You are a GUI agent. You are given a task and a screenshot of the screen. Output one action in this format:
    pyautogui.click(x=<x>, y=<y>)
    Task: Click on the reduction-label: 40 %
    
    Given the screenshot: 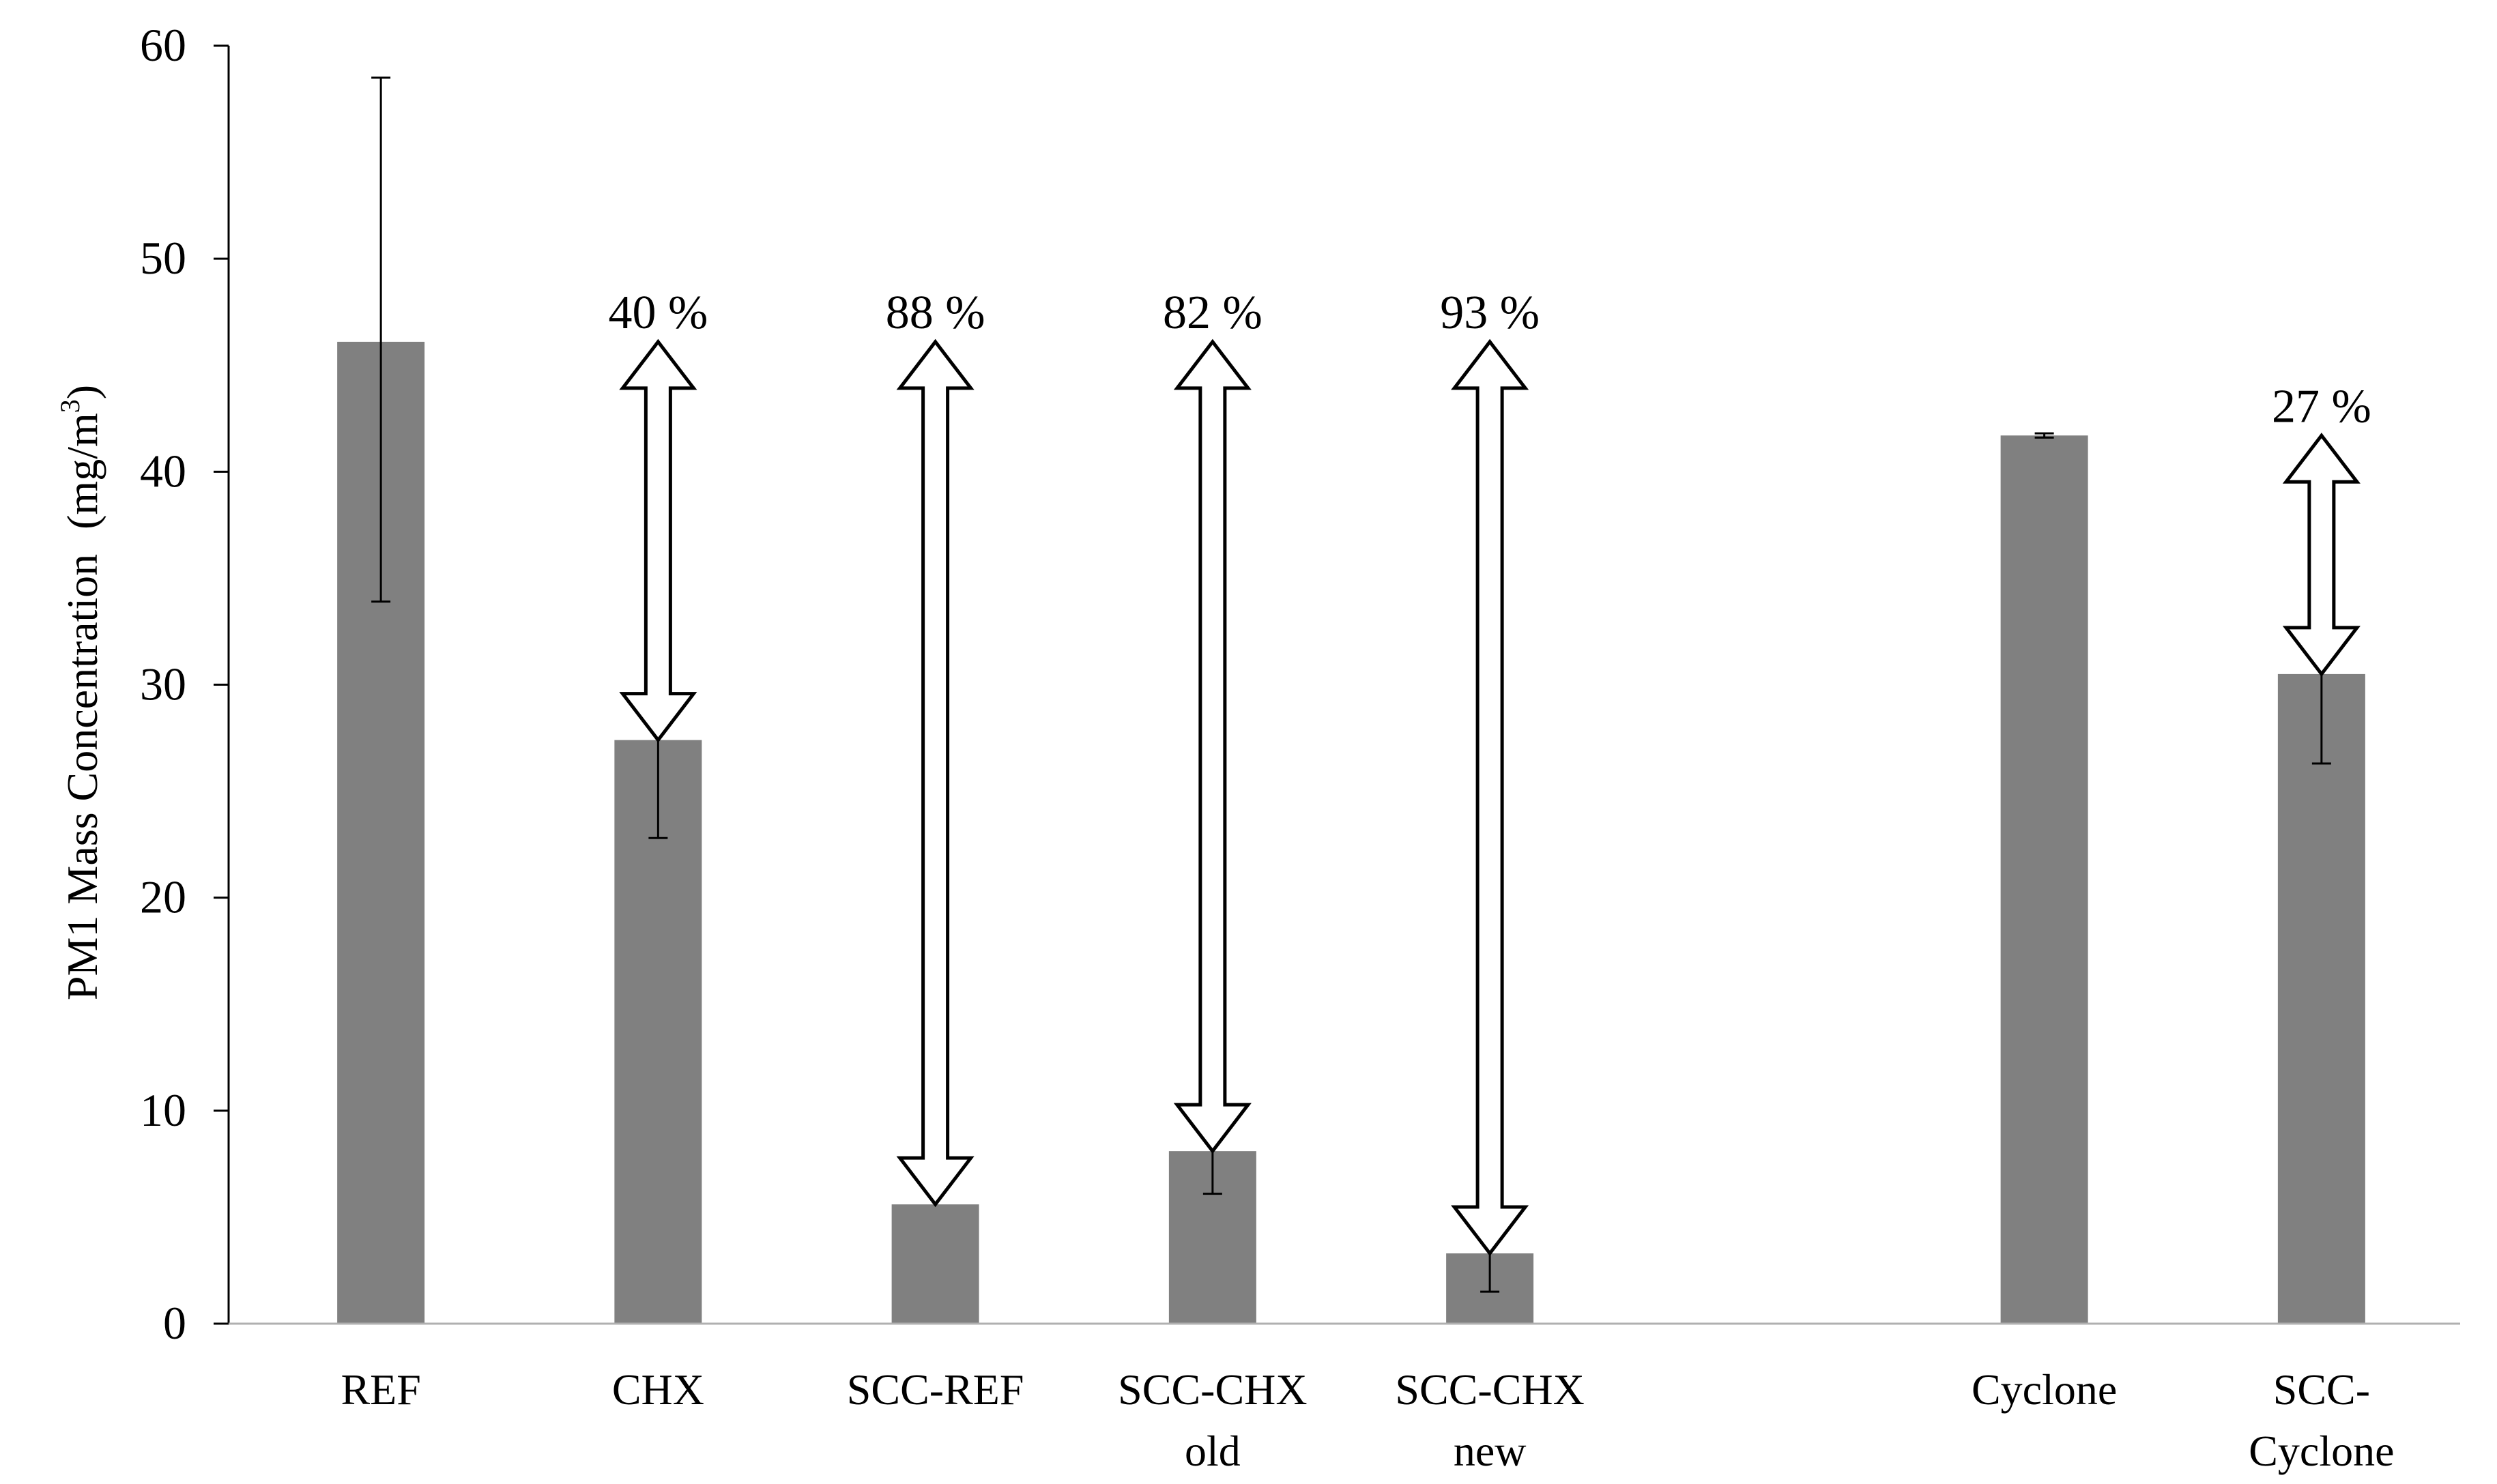 What is the action you would take?
    pyautogui.click(x=658, y=313)
    